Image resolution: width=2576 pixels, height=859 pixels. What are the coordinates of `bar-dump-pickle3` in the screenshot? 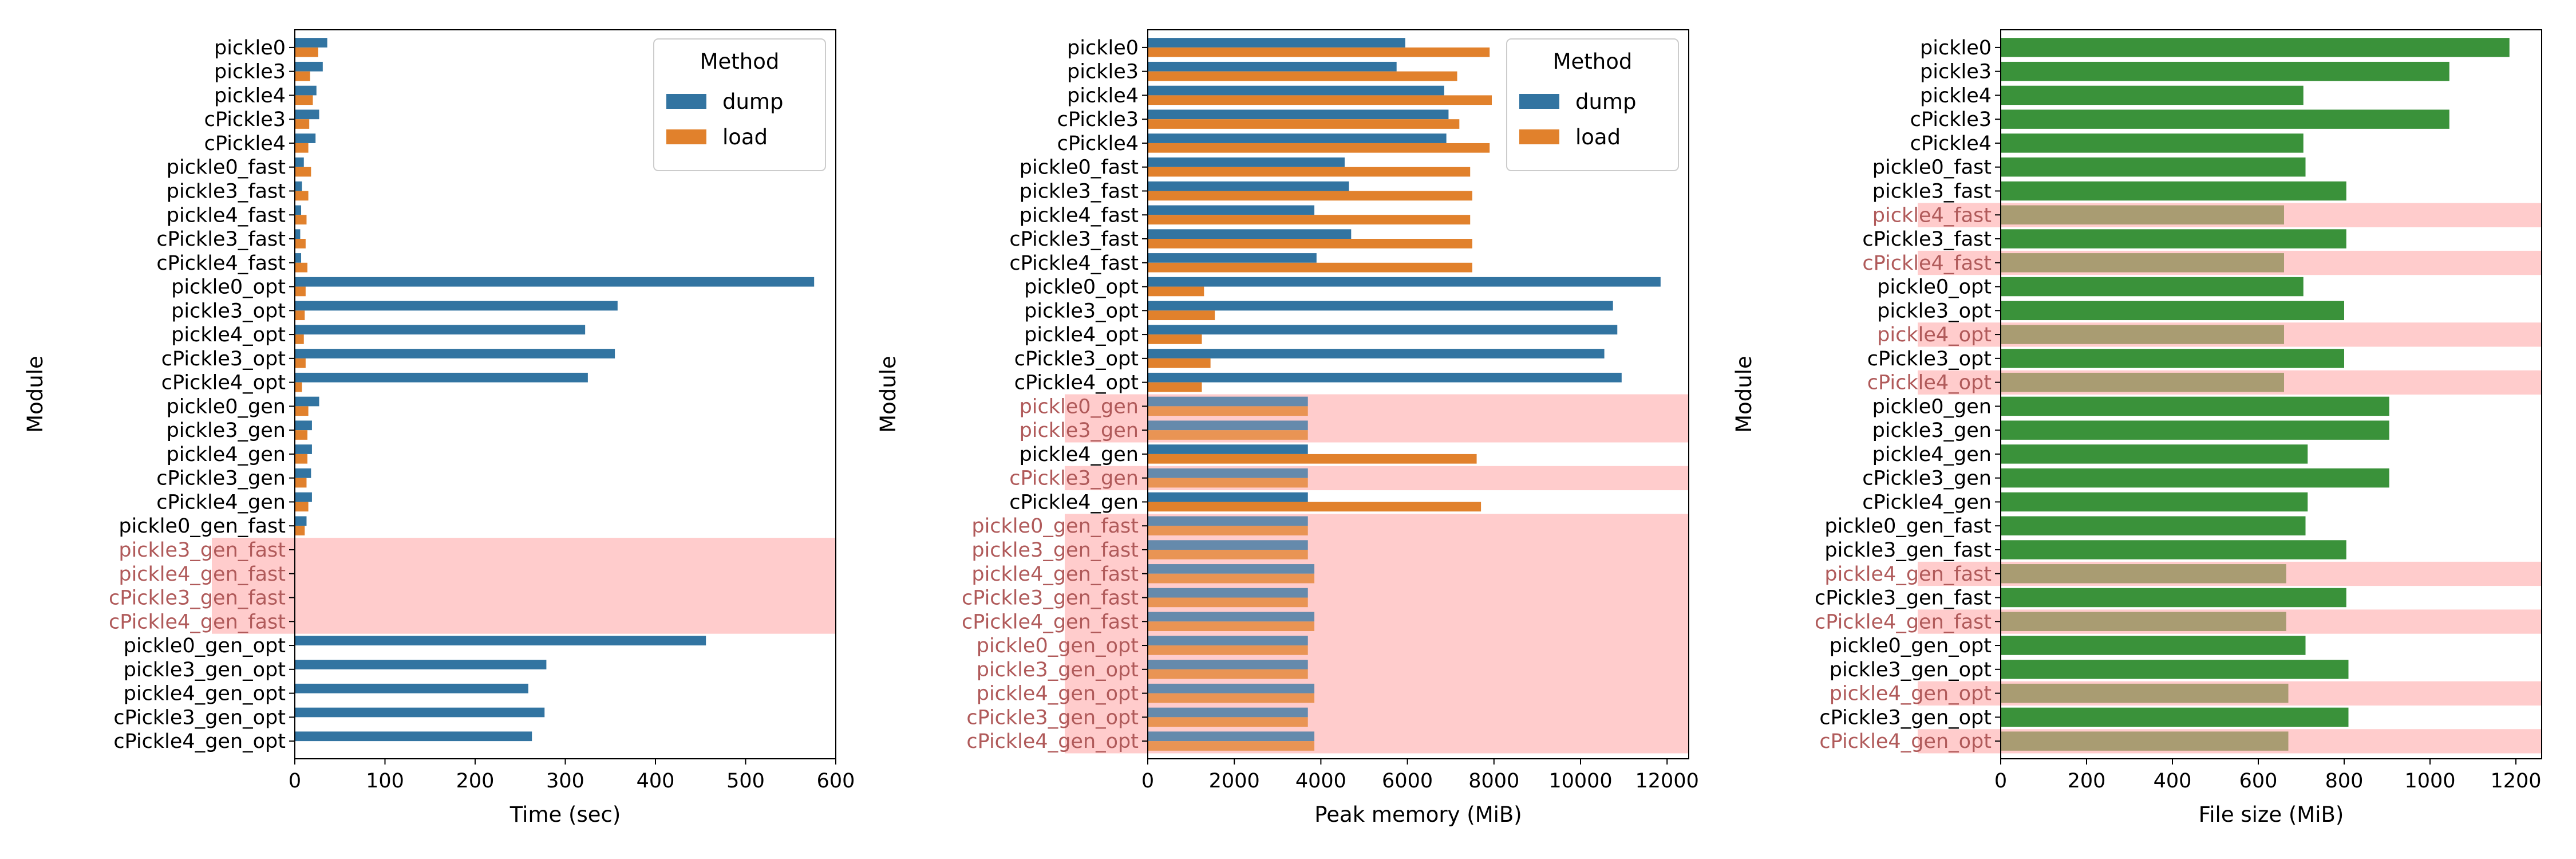 It's located at (309, 66).